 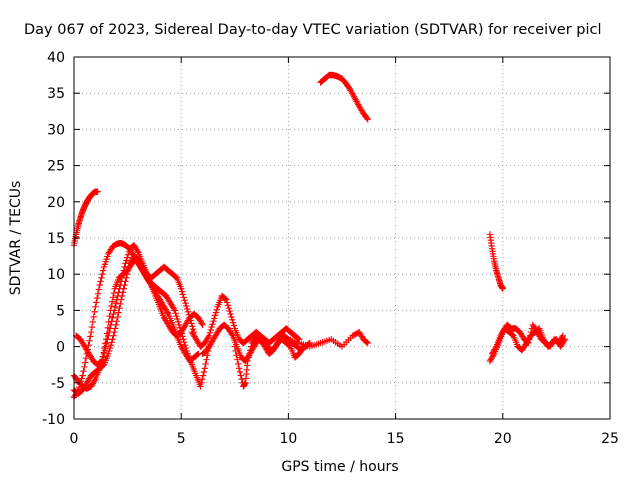 I want to click on series-arc-j, so click(x=344, y=97).